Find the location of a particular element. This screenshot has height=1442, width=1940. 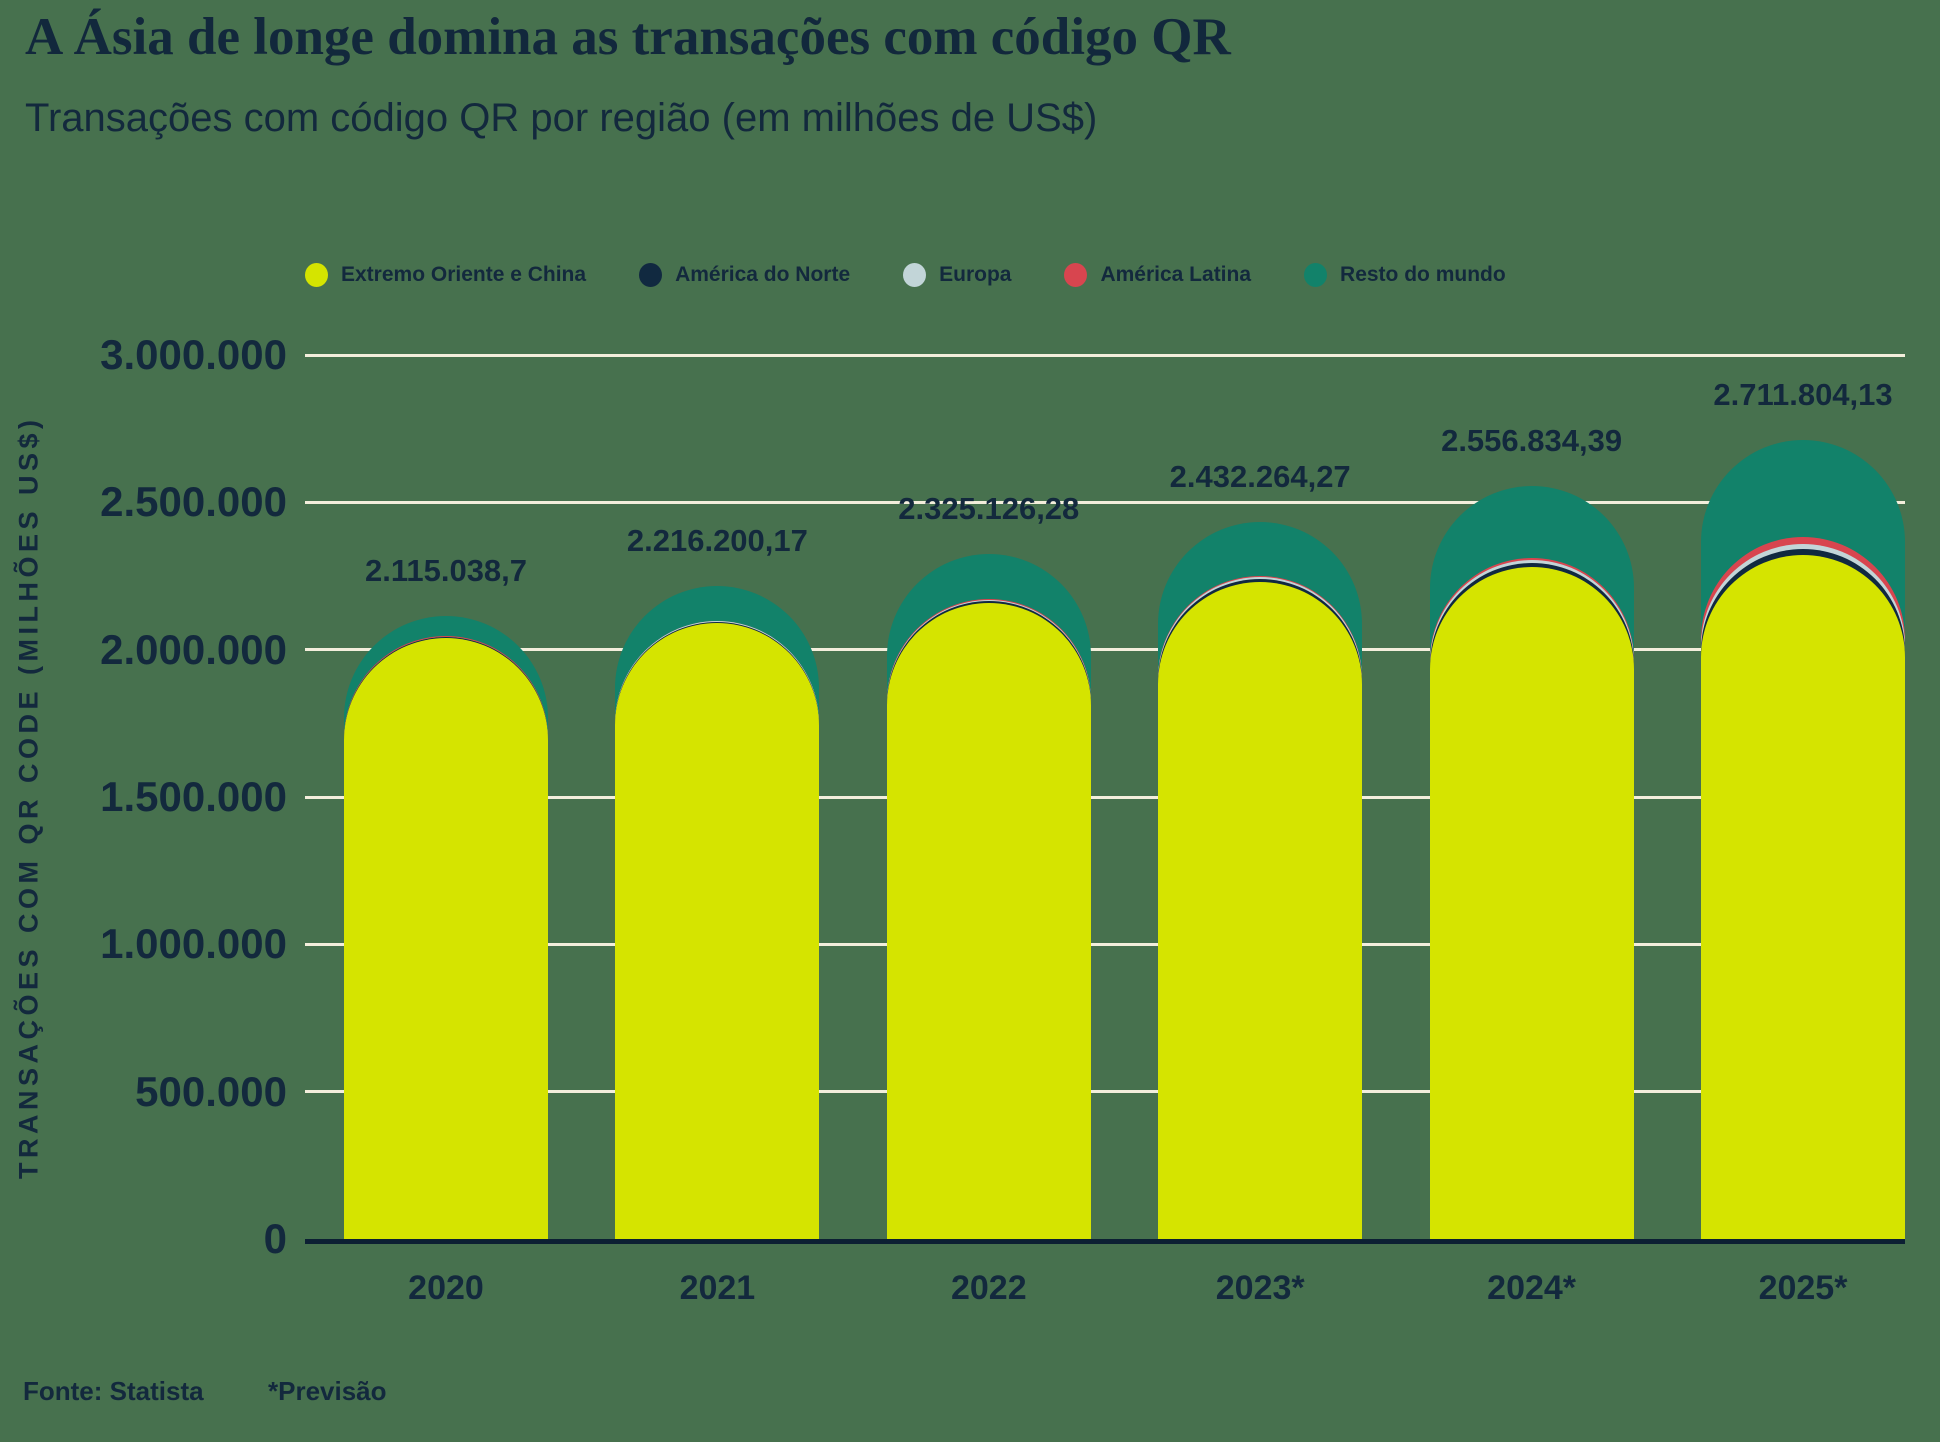

x-axis-line is located at coordinates (1105, 1241).